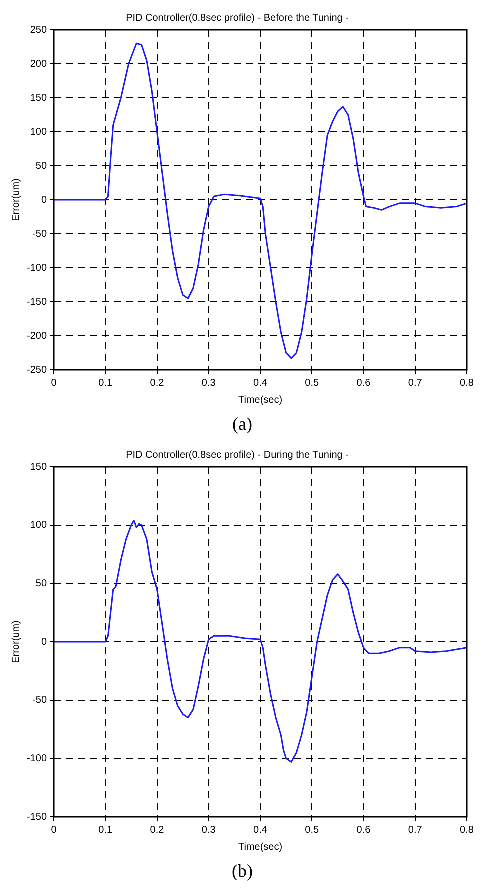 This screenshot has height=891, width=485. What do you see at coordinates (37, 336) in the screenshot?
I see `y-tick-label: -200` at bounding box center [37, 336].